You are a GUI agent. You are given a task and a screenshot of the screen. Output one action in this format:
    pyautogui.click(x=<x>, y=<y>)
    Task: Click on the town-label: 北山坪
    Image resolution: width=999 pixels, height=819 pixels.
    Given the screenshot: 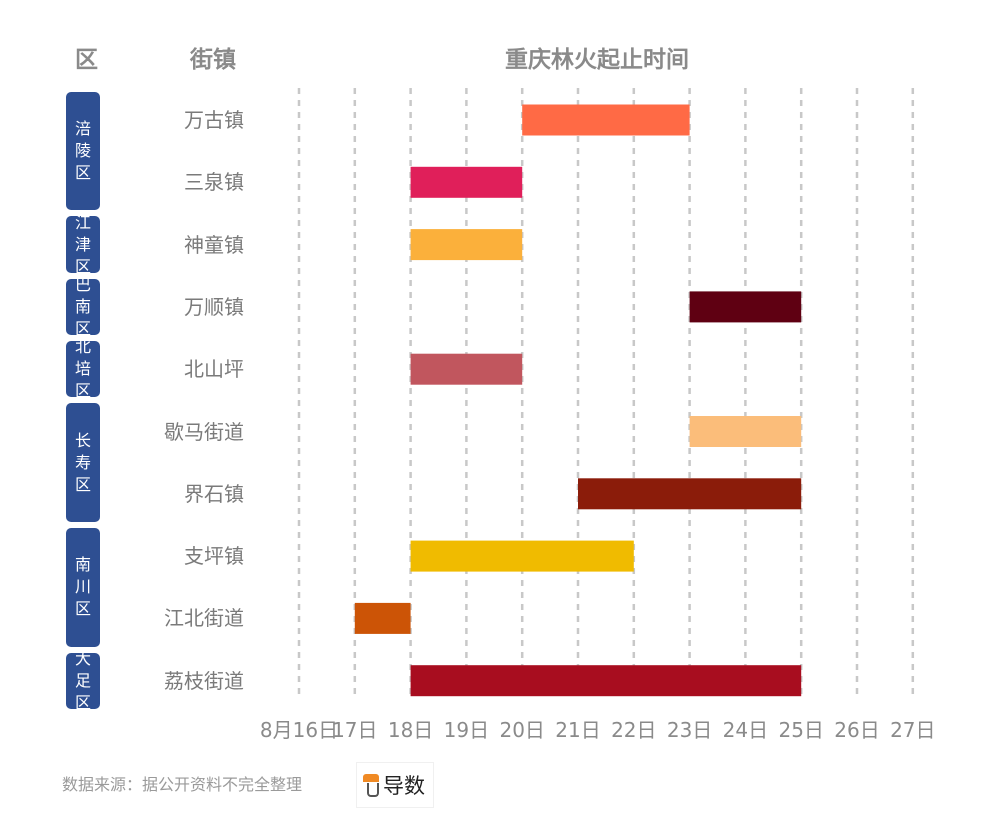 What is the action you would take?
    pyautogui.click(x=214, y=369)
    